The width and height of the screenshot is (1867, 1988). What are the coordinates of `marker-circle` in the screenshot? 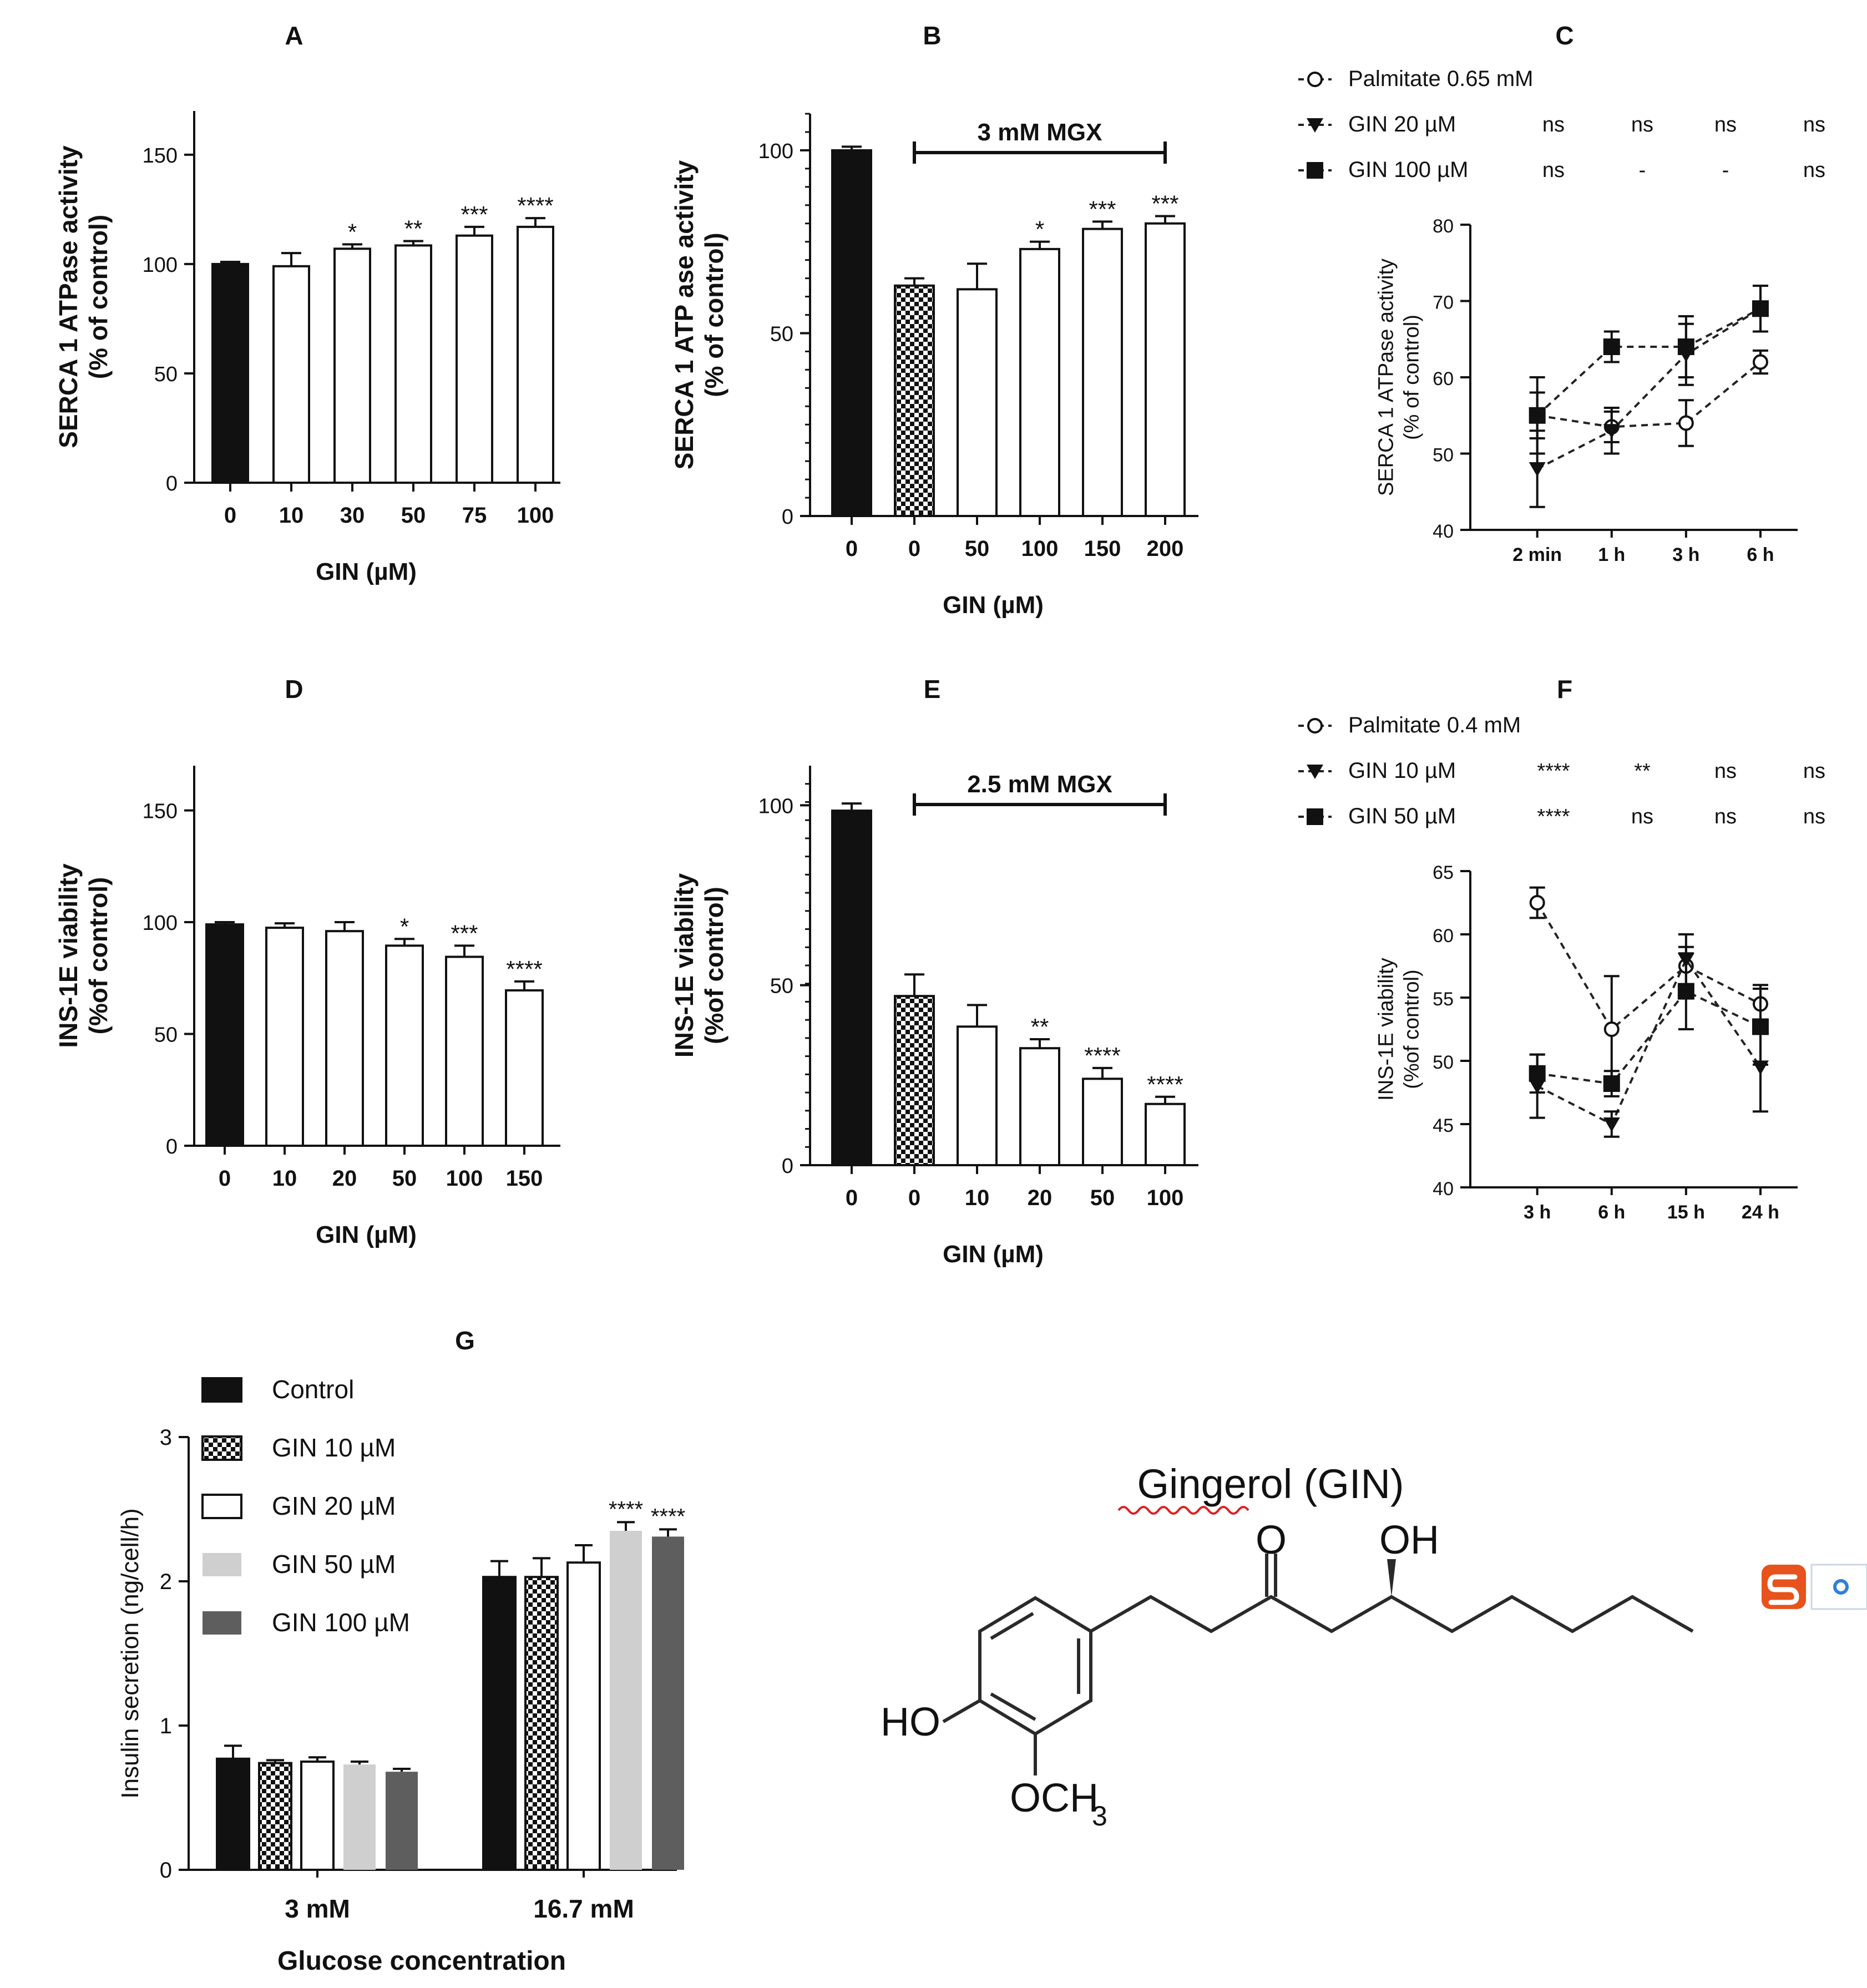 It's located at (1611, 1029).